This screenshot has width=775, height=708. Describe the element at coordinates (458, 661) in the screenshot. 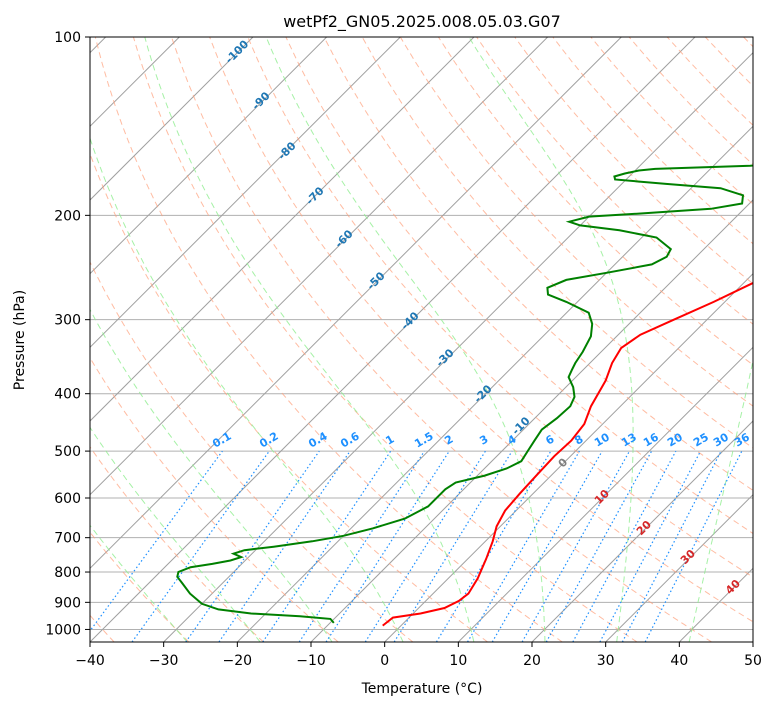

I see `x-tick-label: 10` at that location.